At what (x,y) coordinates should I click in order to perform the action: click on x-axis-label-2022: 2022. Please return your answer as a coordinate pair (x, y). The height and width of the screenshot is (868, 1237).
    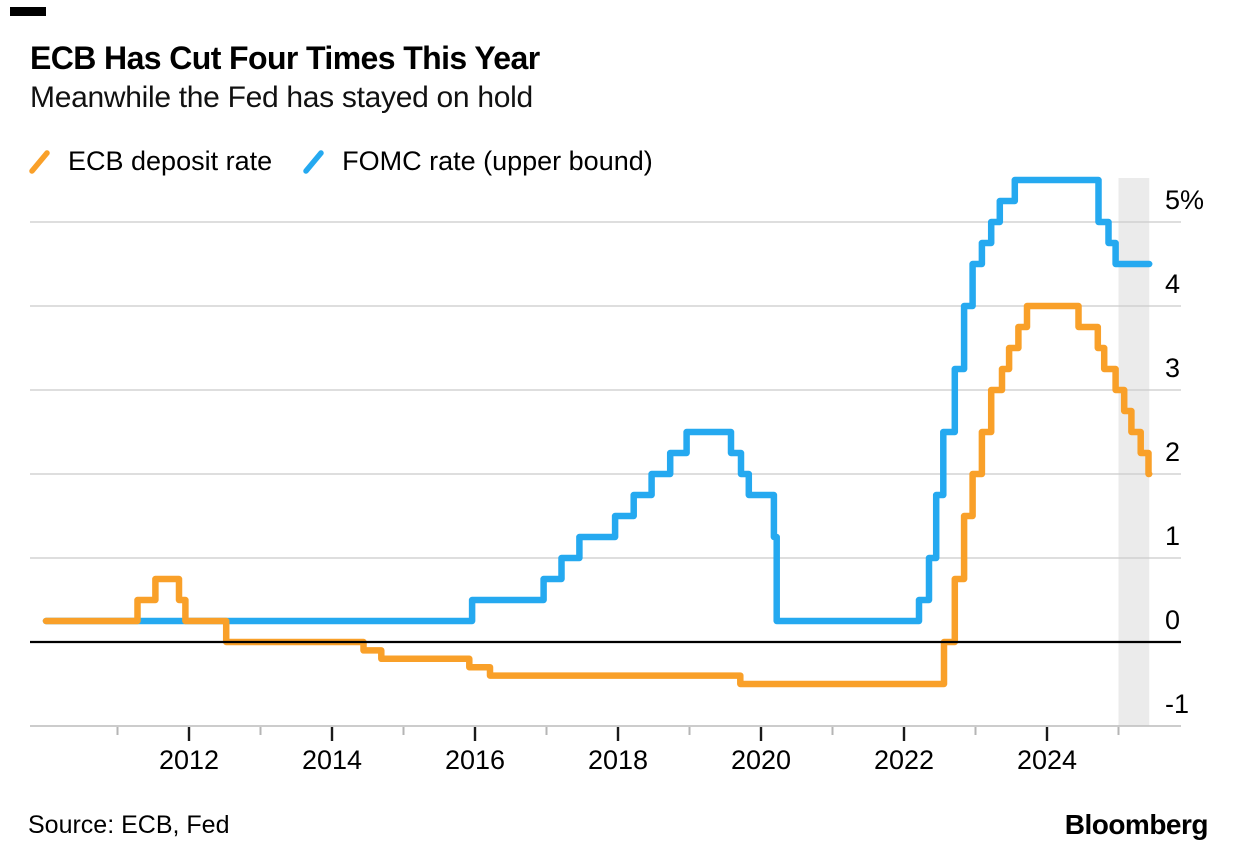
    Looking at the image, I should click on (904, 760).